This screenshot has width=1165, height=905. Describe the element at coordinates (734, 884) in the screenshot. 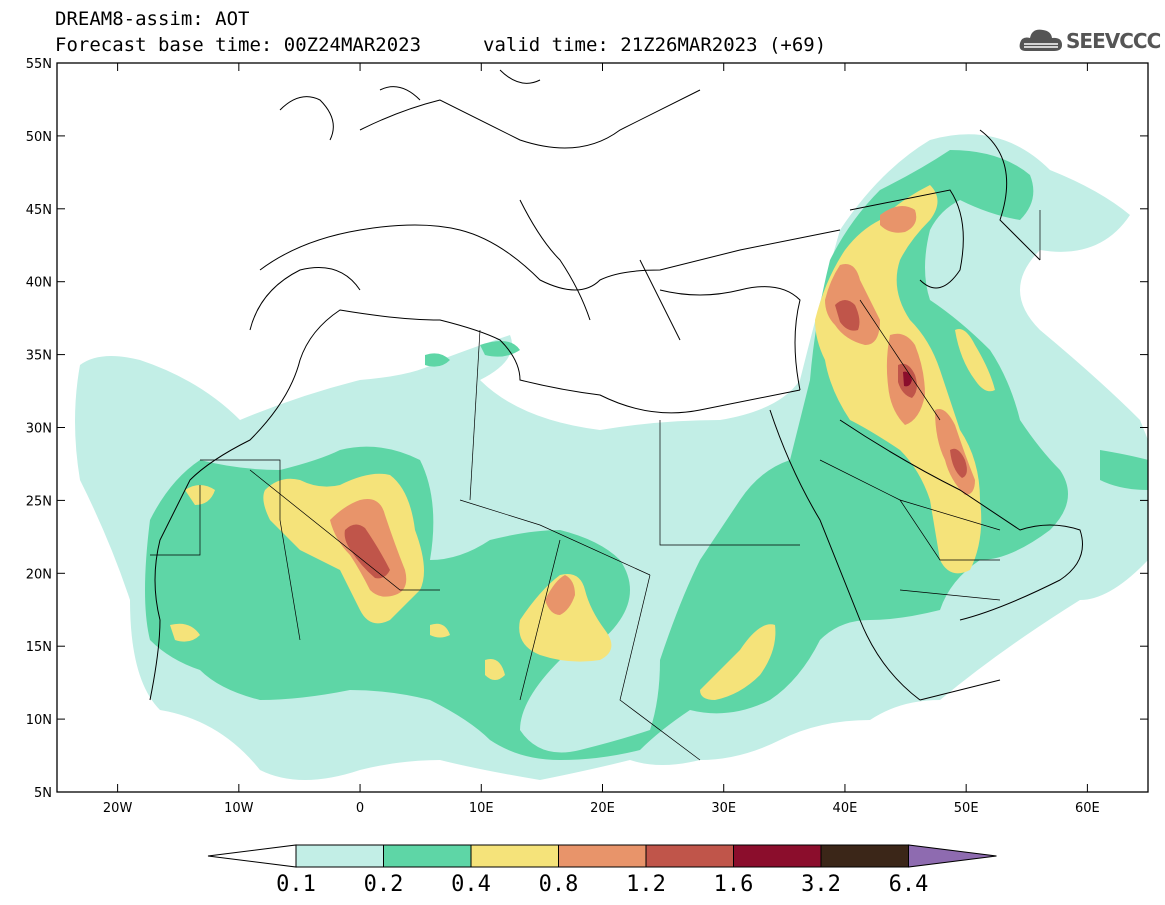

I see `colorbar-label: 1.6` at that location.